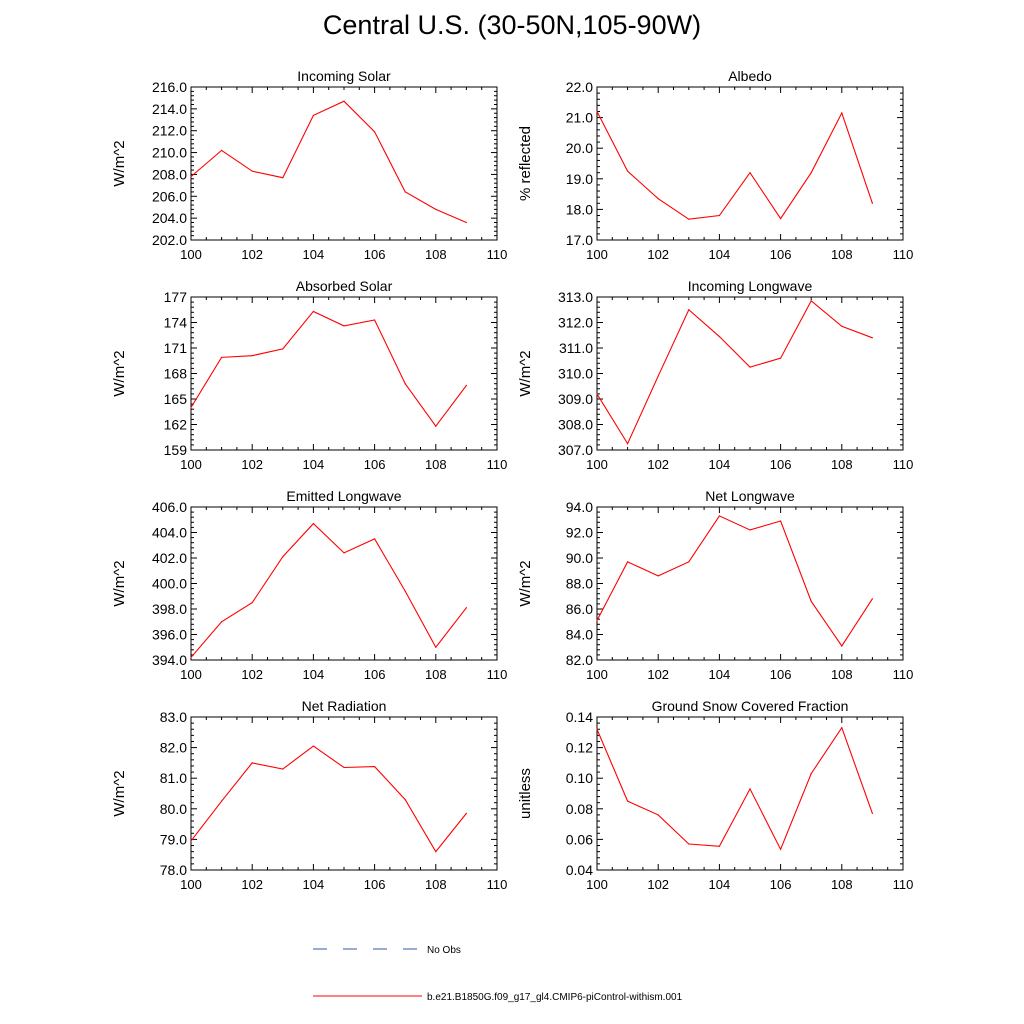 Image resolution: width=1024 pixels, height=1024 pixels. What do you see at coordinates (512, 25) in the screenshot?
I see `figure-title: Central U.S. (30-50N,105-90W)` at bounding box center [512, 25].